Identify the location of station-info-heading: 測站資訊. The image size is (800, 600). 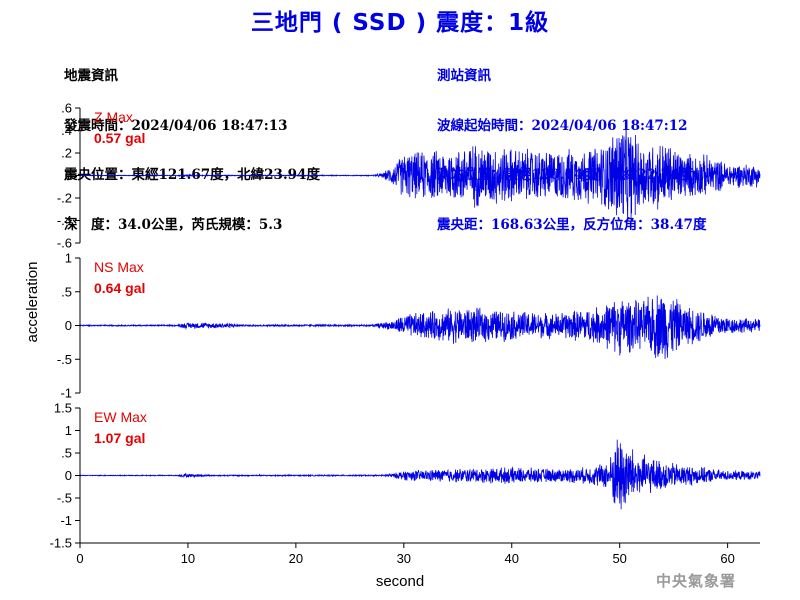
(464, 76).